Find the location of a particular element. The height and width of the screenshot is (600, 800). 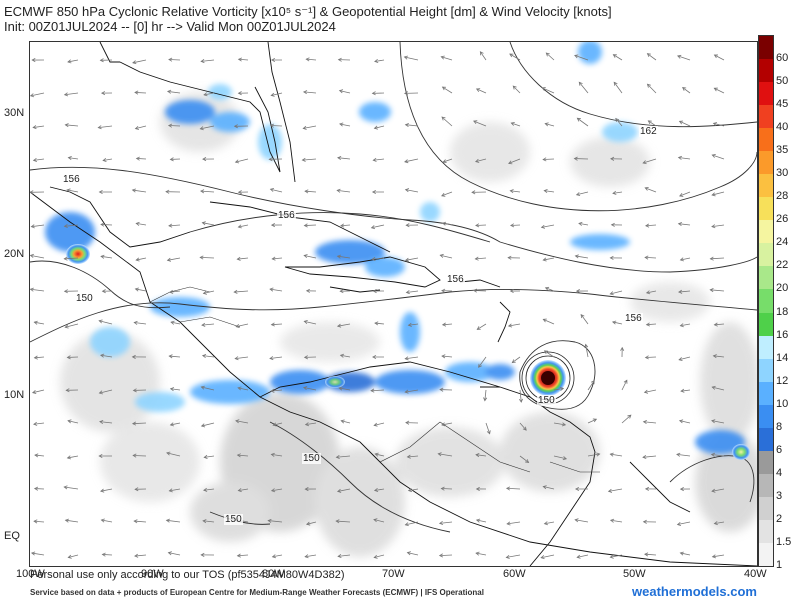

colorbar-tick-label: 40 is located at coordinates (782, 127).